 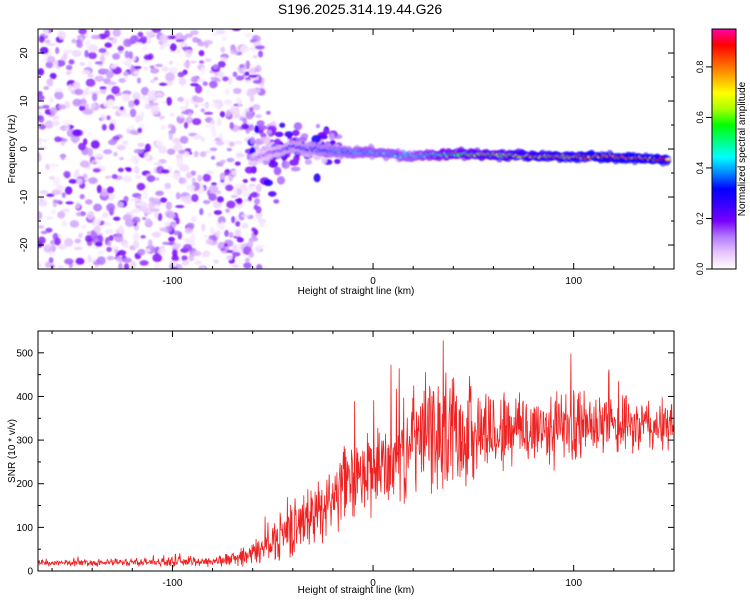 What do you see at coordinates (742, 148) in the screenshot?
I see `colorbar-label: Normalized spectral amplitude` at bounding box center [742, 148].